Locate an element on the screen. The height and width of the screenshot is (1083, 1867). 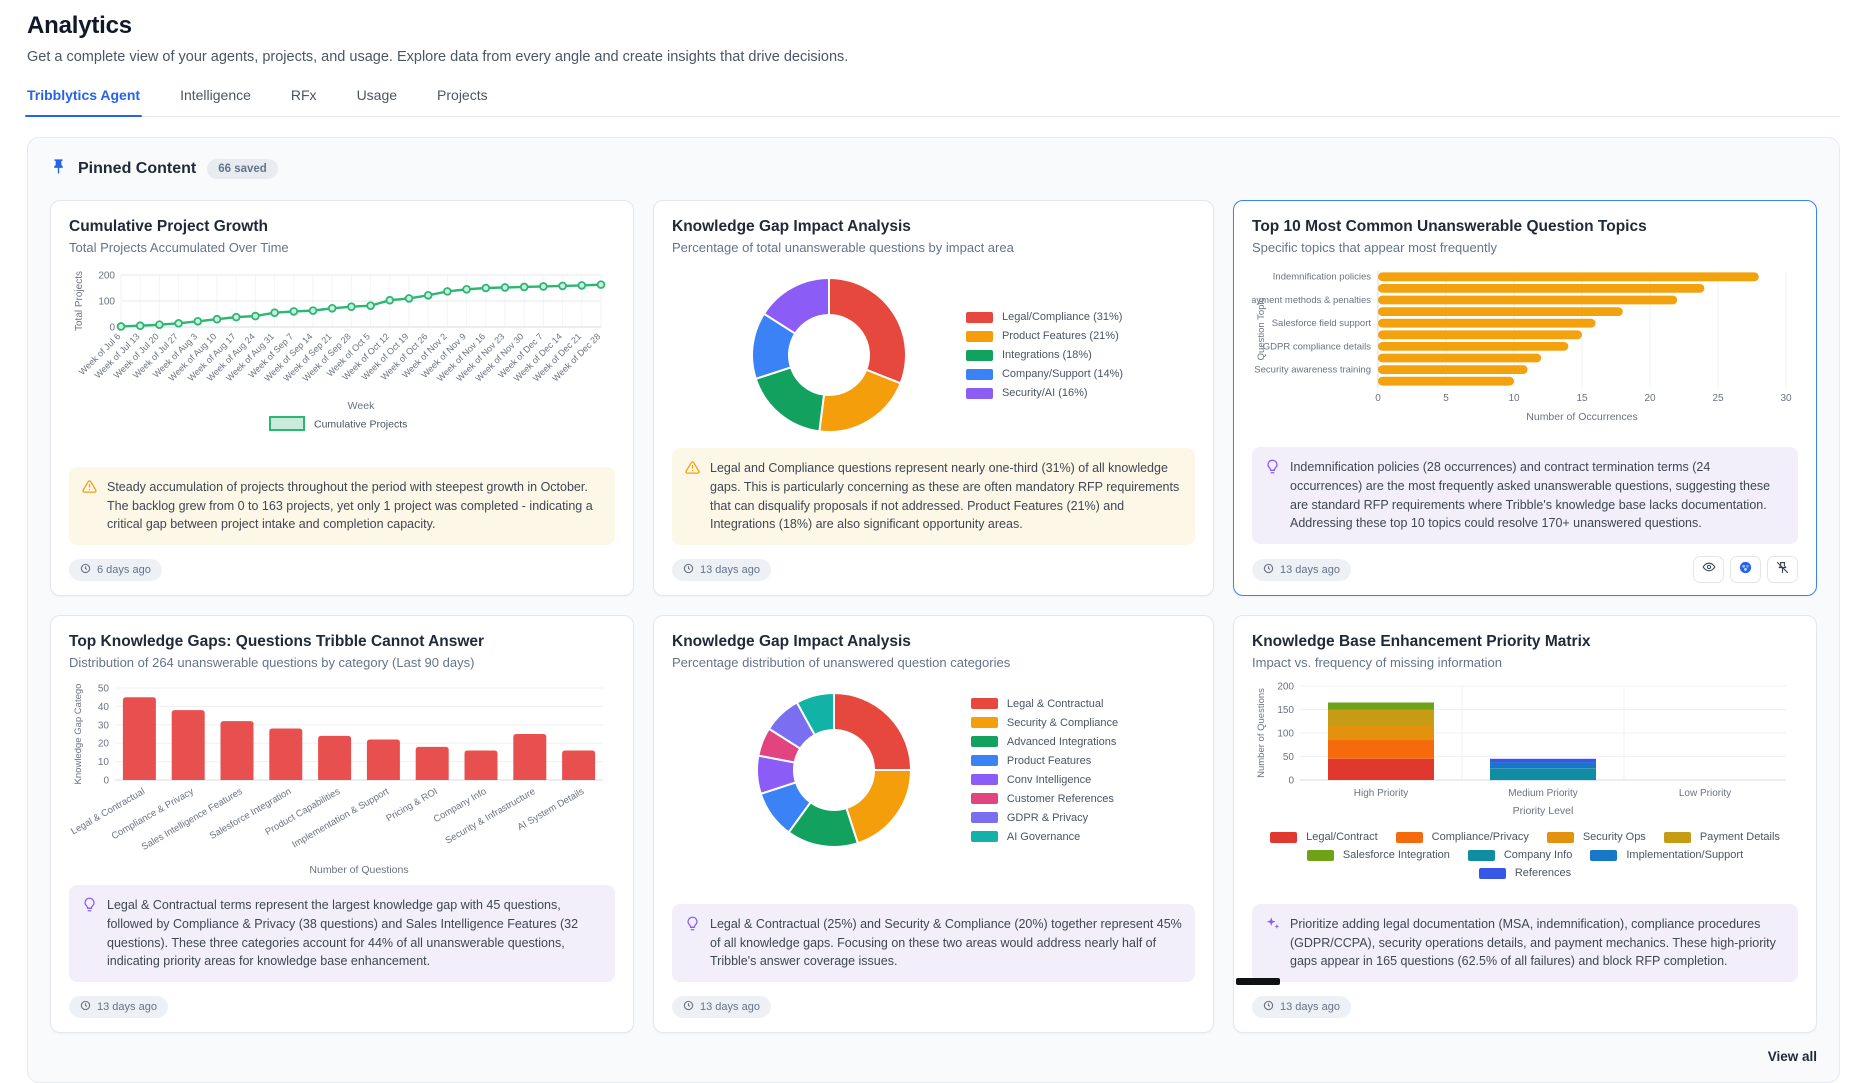
svg-text: 10 is located at coordinates (104, 762).